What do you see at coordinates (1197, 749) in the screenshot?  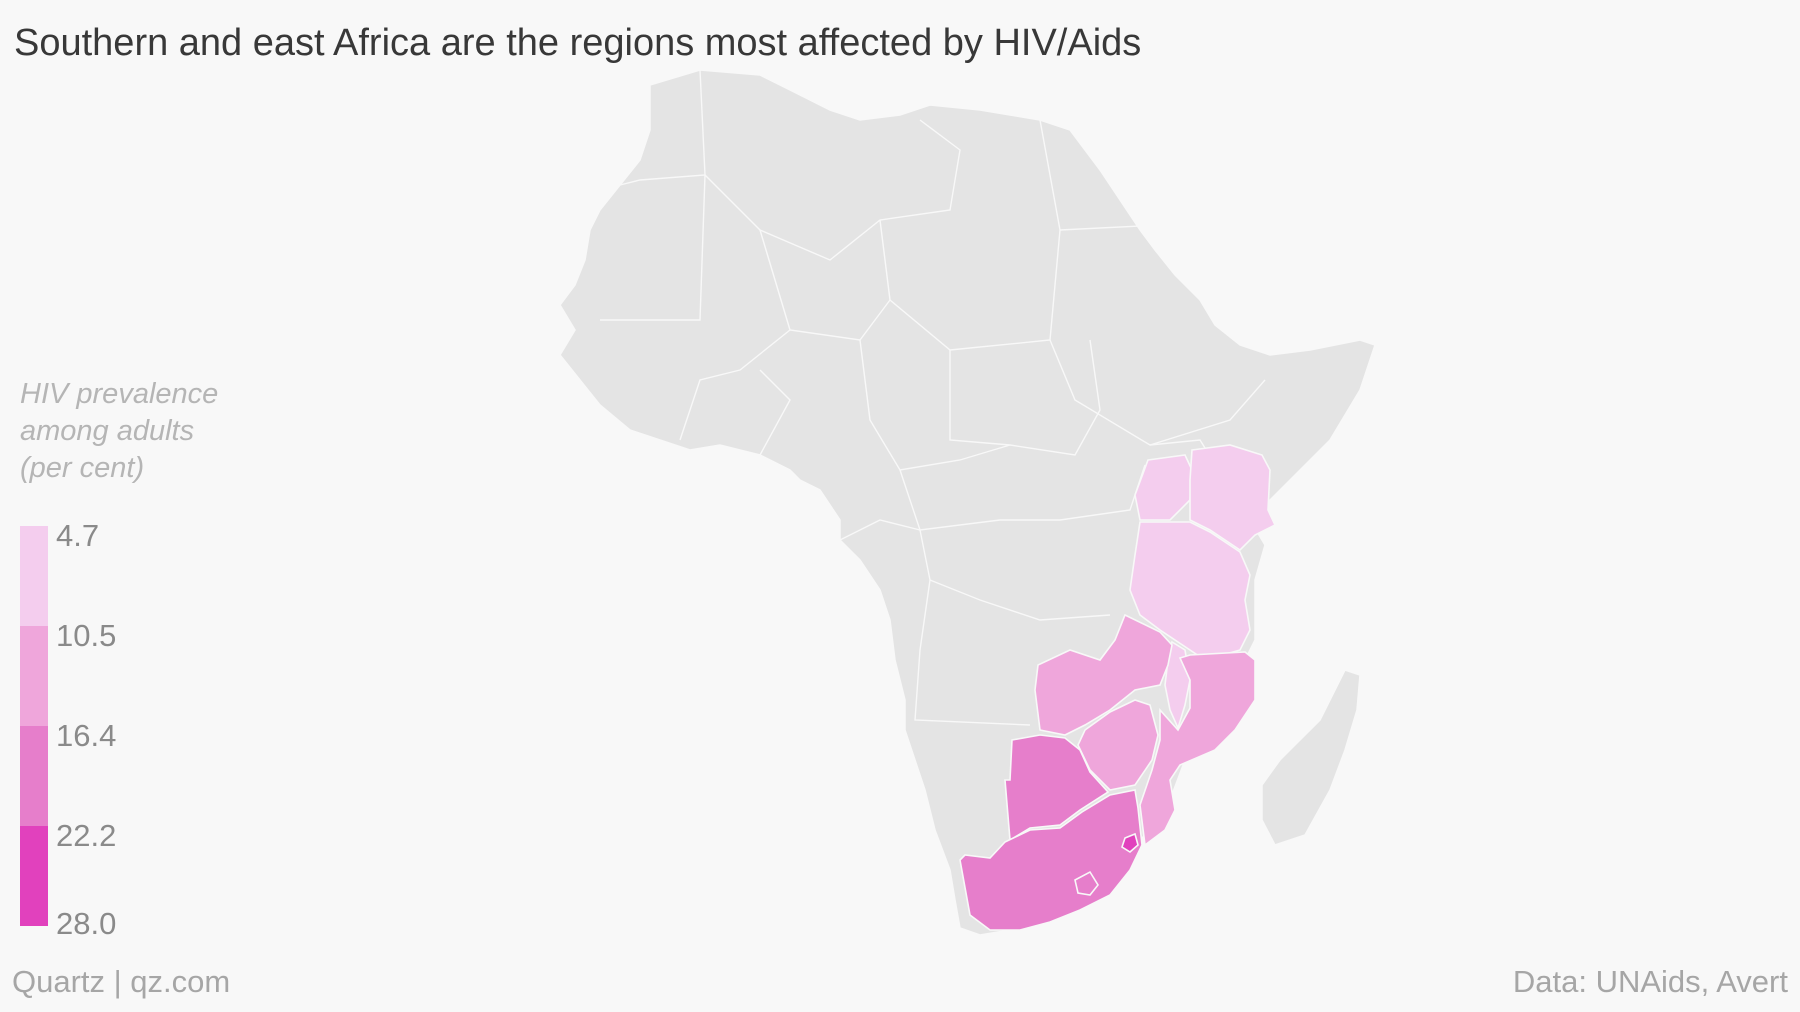 I see `region-mozambique` at bounding box center [1197, 749].